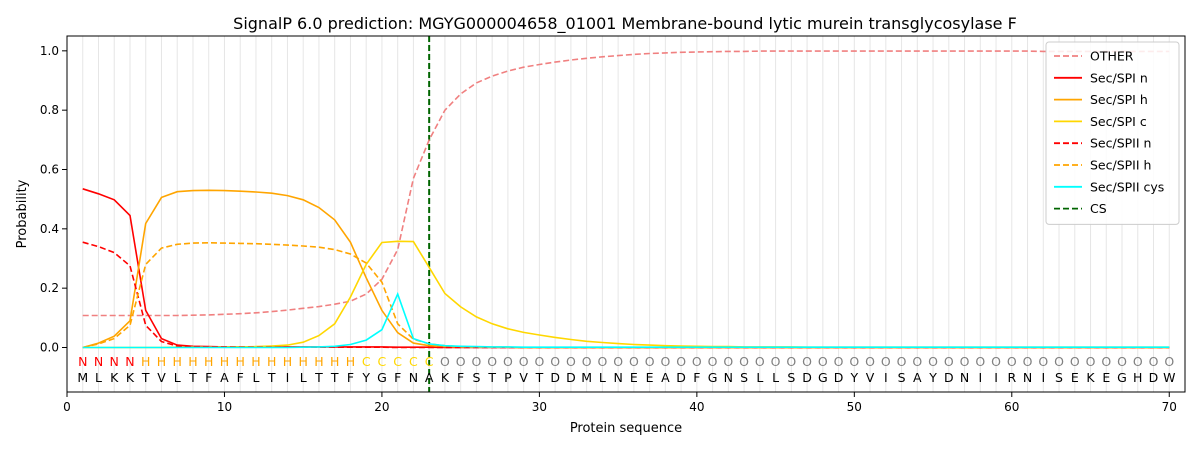 This screenshot has height=450, width=1200. Describe the element at coordinates (626, 428) in the screenshot. I see `x-axis-label: Protein sequence` at that location.